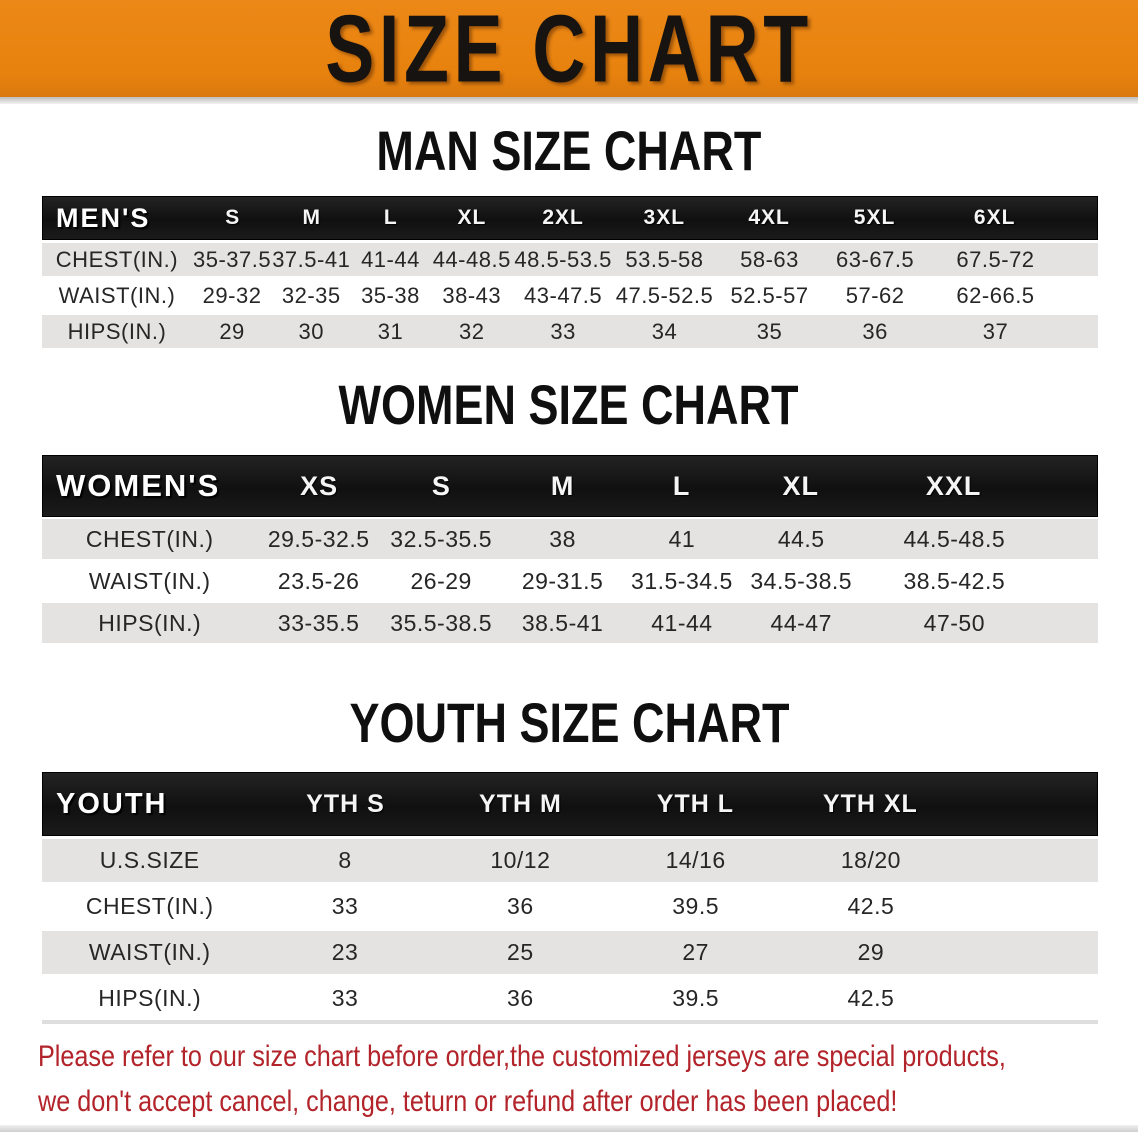 This screenshot has width=1138, height=1132. Describe the element at coordinates (769, 331) in the screenshot. I see `man-value-cell: 35` at that location.